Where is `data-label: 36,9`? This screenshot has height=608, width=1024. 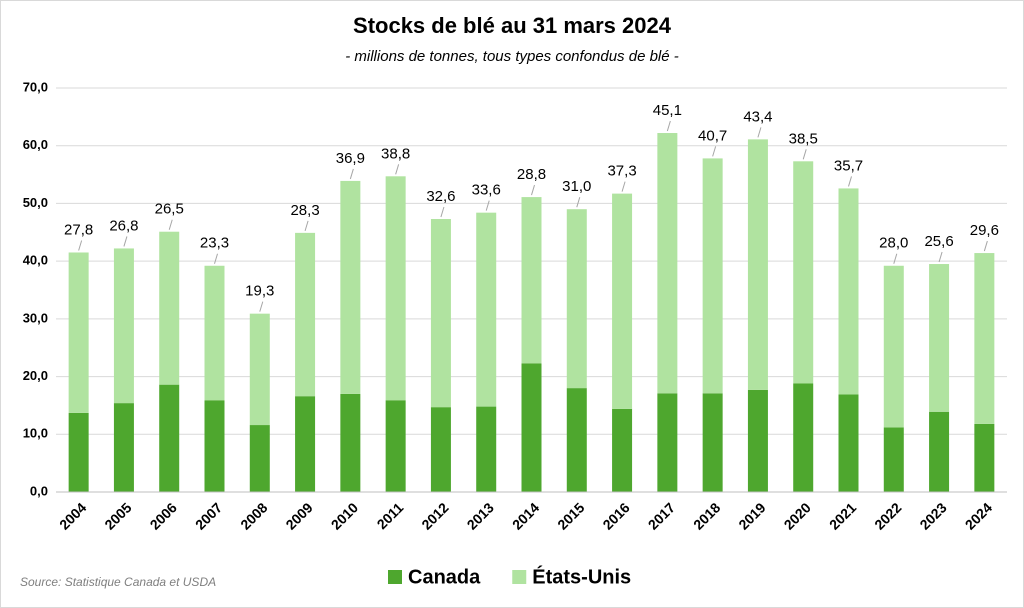
data-label: 36,9 is located at coordinates (350, 158).